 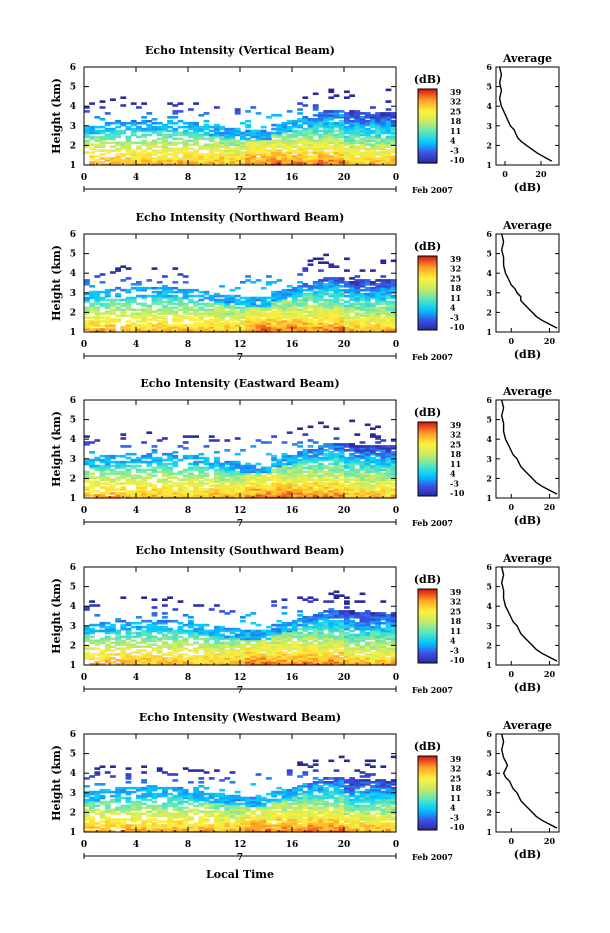 What do you see at coordinates (489, 87) in the screenshot?
I see `average-y-tick-label: 5` at bounding box center [489, 87].